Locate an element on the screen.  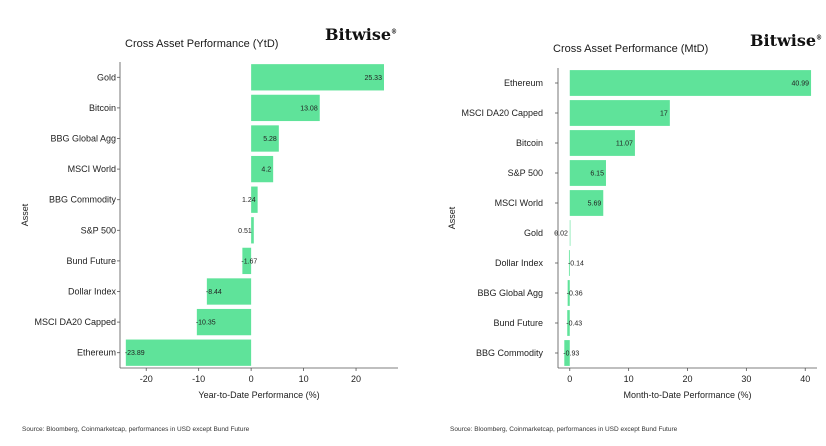
mtd-value-label: -0.93 is located at coordinates (571, 354).